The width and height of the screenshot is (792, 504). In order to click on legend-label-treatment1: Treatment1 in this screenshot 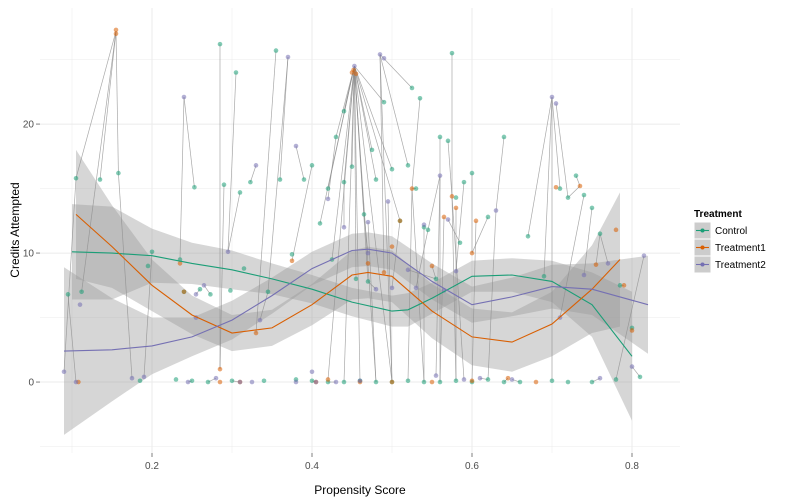, I will do `click(740, 248)`.